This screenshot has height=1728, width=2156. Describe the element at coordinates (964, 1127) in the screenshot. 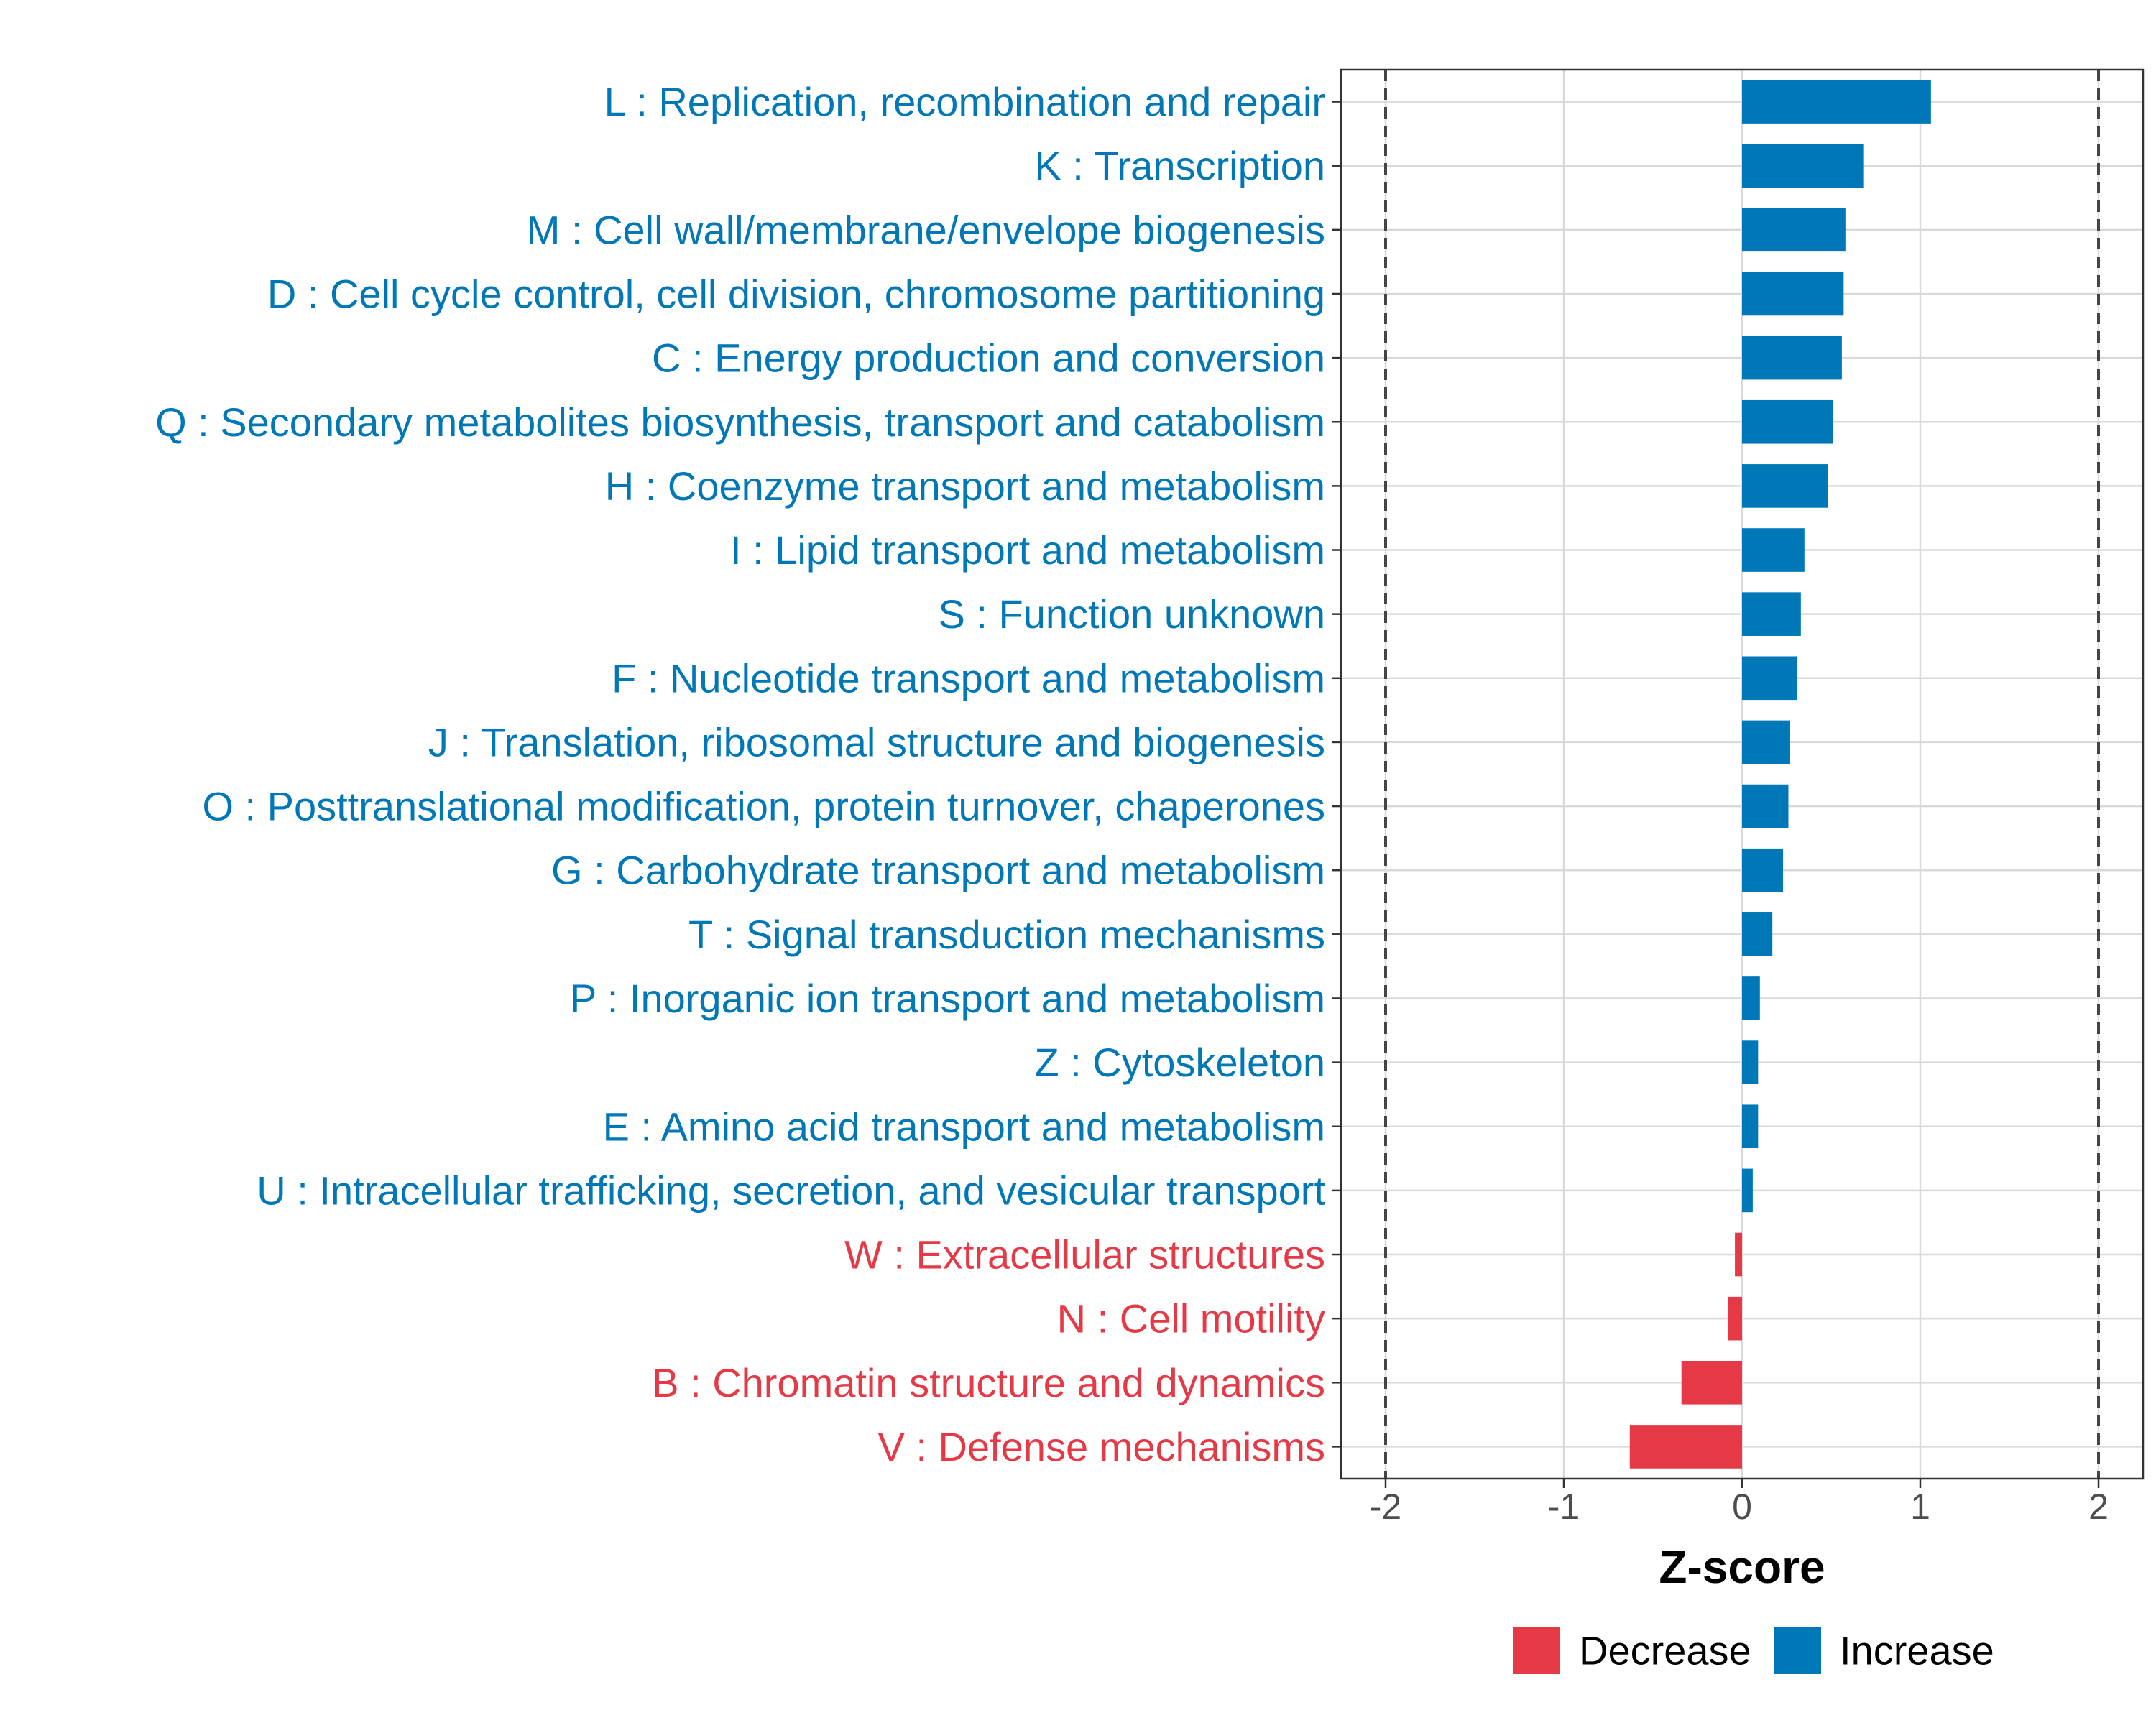

I see `category-label: E : Amino acid transport and metabolism` at that location.